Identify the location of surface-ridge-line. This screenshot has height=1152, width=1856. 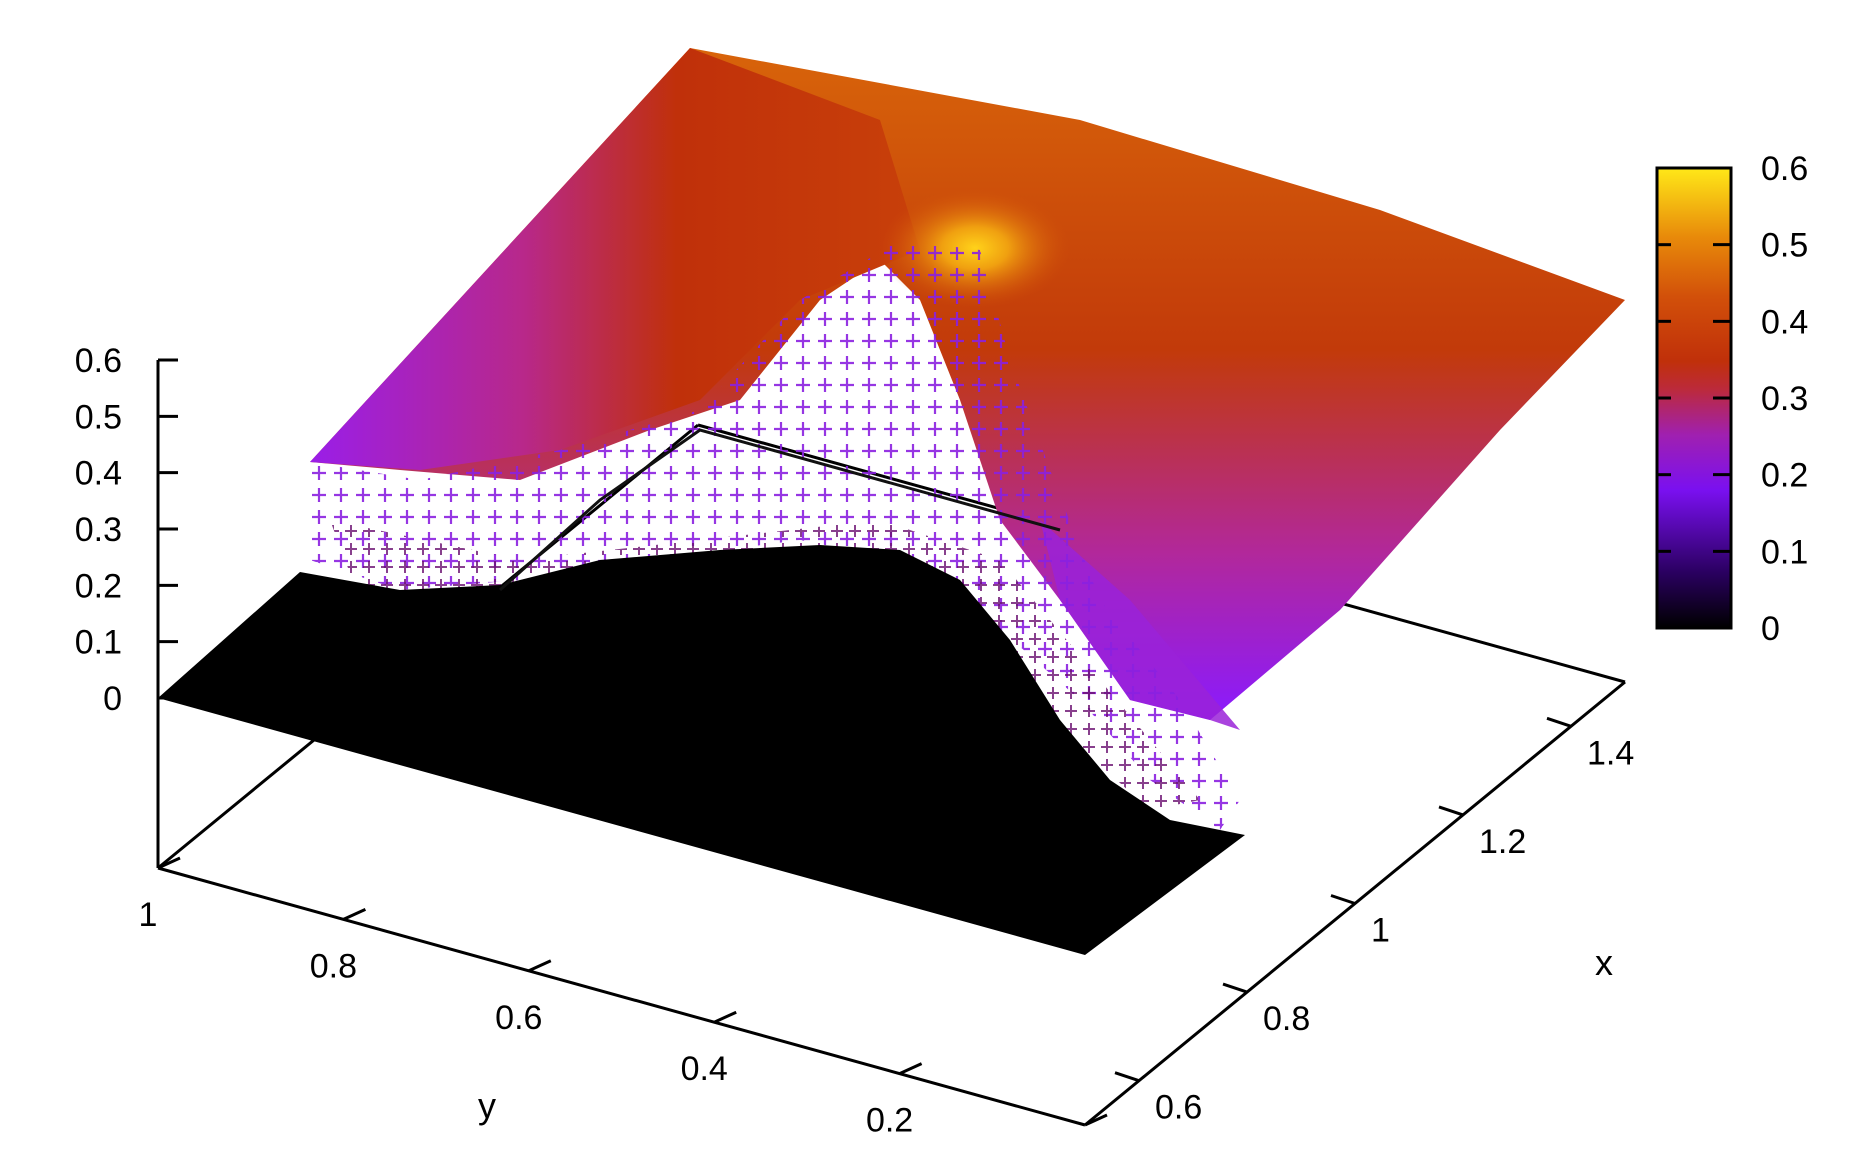
(779, 510).